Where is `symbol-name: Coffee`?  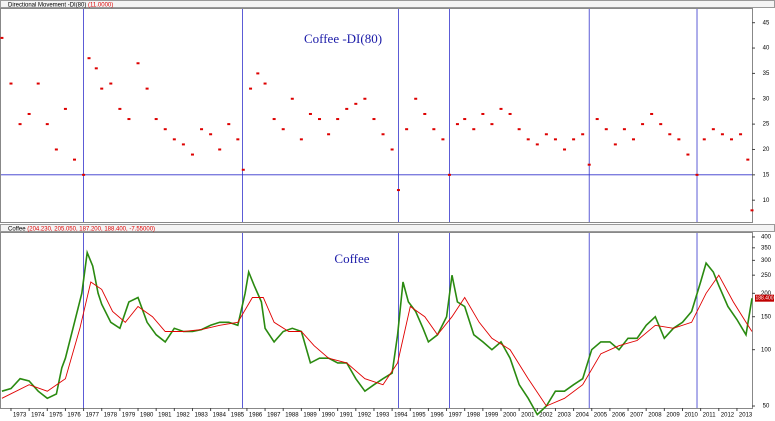
symbol-name: Coffee is located at coordinates (17, 229).